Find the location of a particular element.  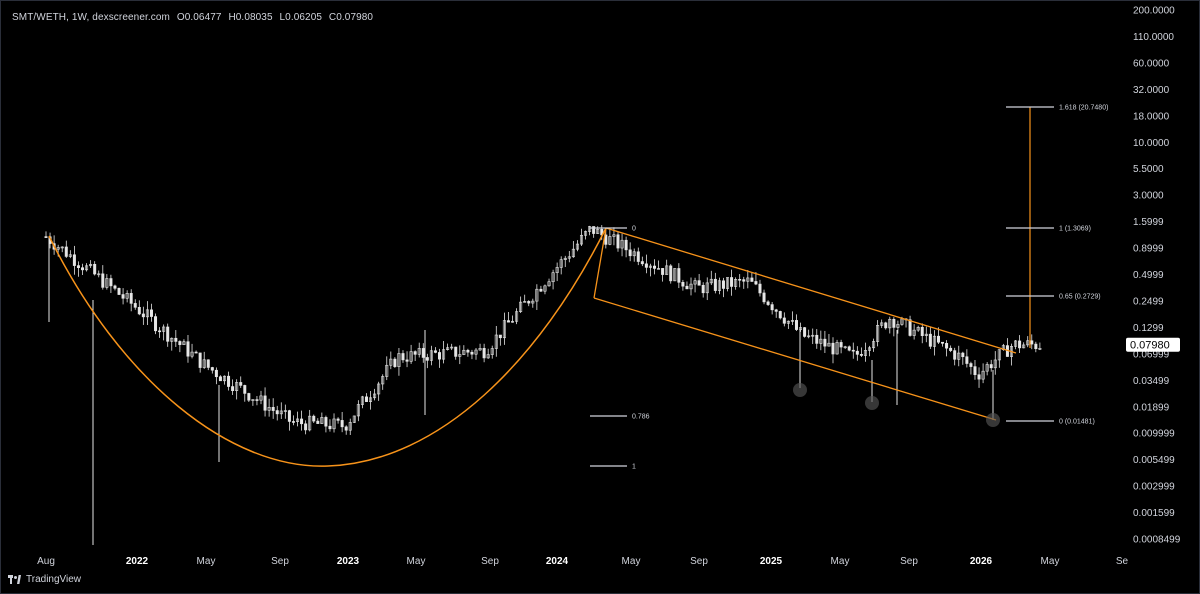

high-value: H0.08035 is located at coordinates (250, 17).